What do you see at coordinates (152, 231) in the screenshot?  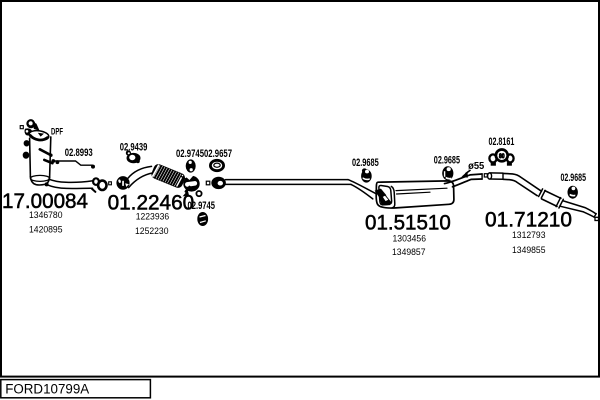 I see `svg-text: 1252230` at bounding box center [152, 231].